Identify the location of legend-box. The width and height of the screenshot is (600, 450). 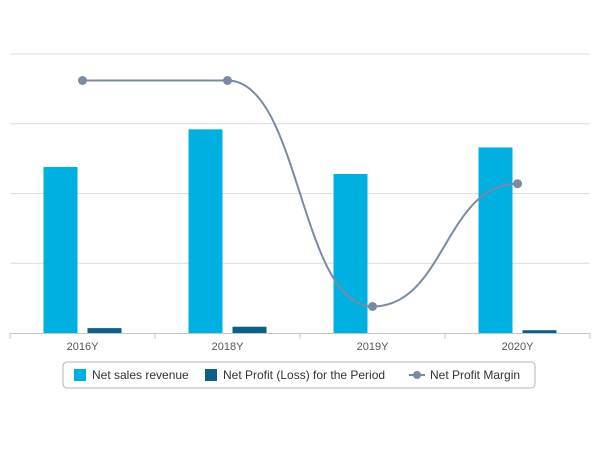
(299, 375).